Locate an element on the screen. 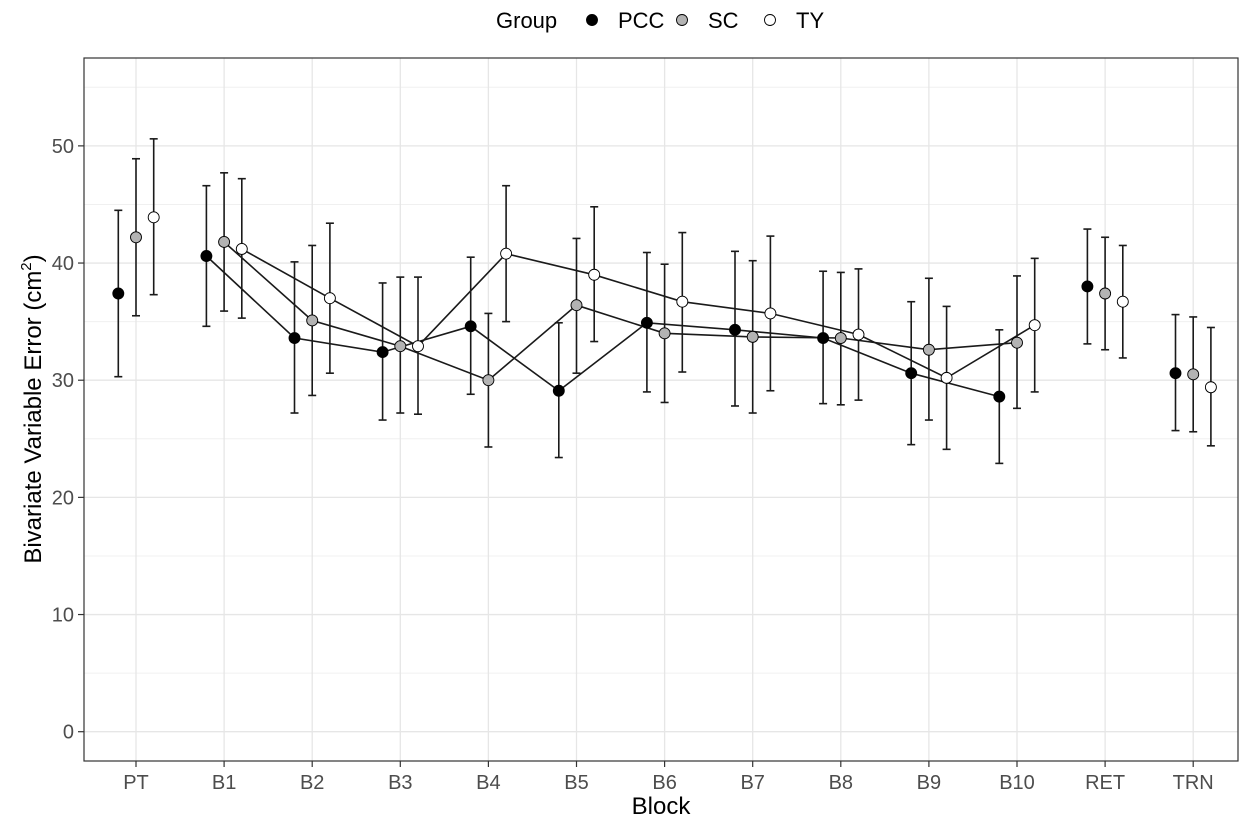 This screenshot has height=819, width=1239. x-tick-label: RET is located at coordinates (1105, 783).